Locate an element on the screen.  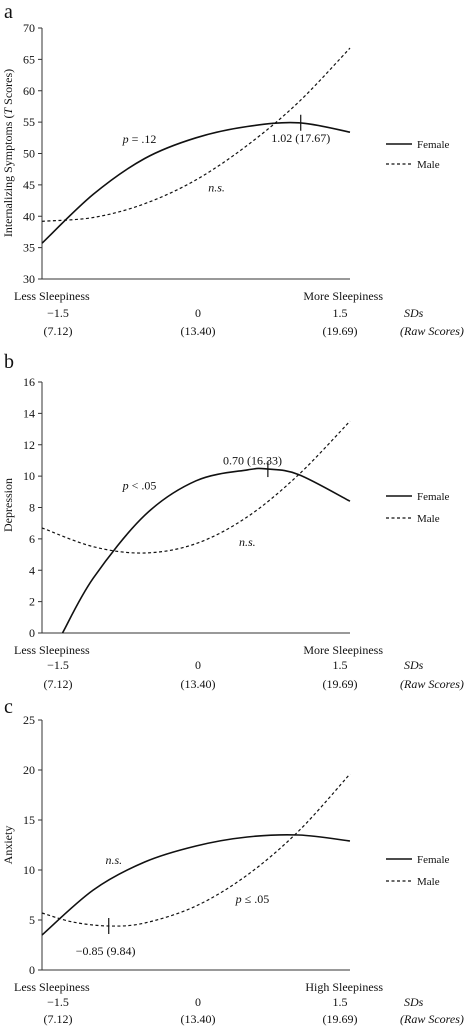
y-axis-title: Anxiety is located at coordinates (8, 845).